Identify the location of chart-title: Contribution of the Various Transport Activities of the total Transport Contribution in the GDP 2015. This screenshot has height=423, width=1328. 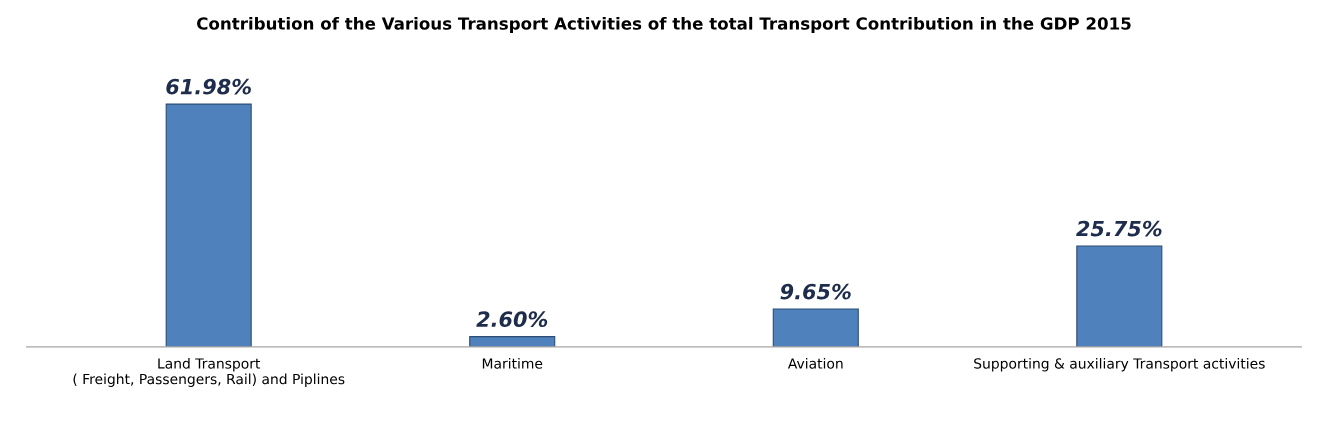
(664, 25).